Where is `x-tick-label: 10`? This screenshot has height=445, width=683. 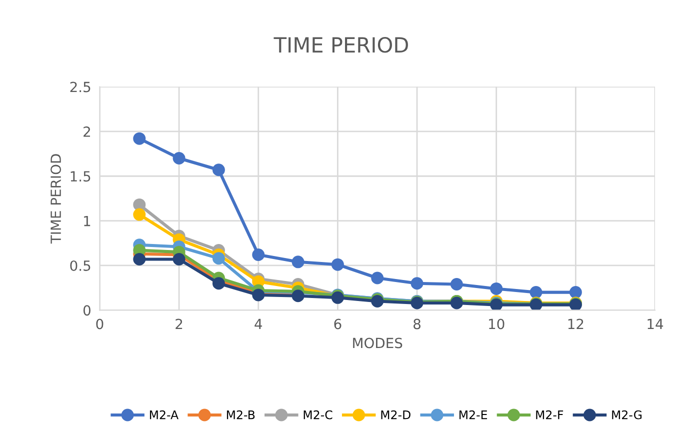 x-tick-label: 10 is located at coordinates (496, 324).